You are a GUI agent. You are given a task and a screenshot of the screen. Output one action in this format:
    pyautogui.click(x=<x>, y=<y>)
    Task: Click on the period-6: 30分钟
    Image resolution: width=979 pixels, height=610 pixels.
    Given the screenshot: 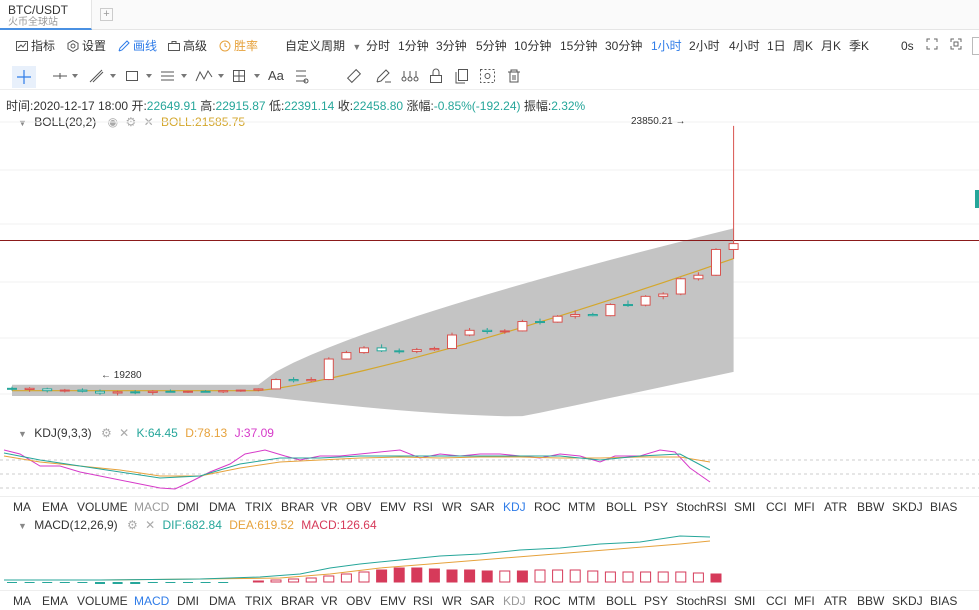 What is the action you would take?
    pyautogui.click(x=624, y=46)
    